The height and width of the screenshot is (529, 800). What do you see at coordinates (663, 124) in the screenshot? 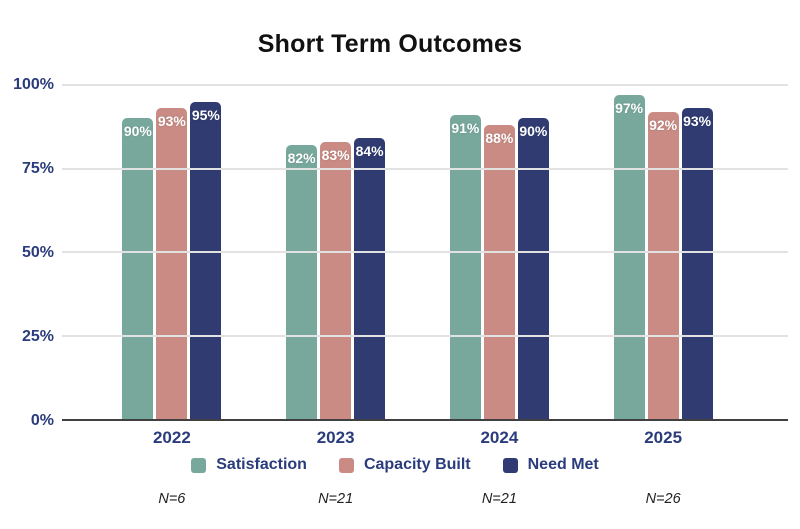
I see `bar-value-label: 92%` at bounding box center [663, 124].